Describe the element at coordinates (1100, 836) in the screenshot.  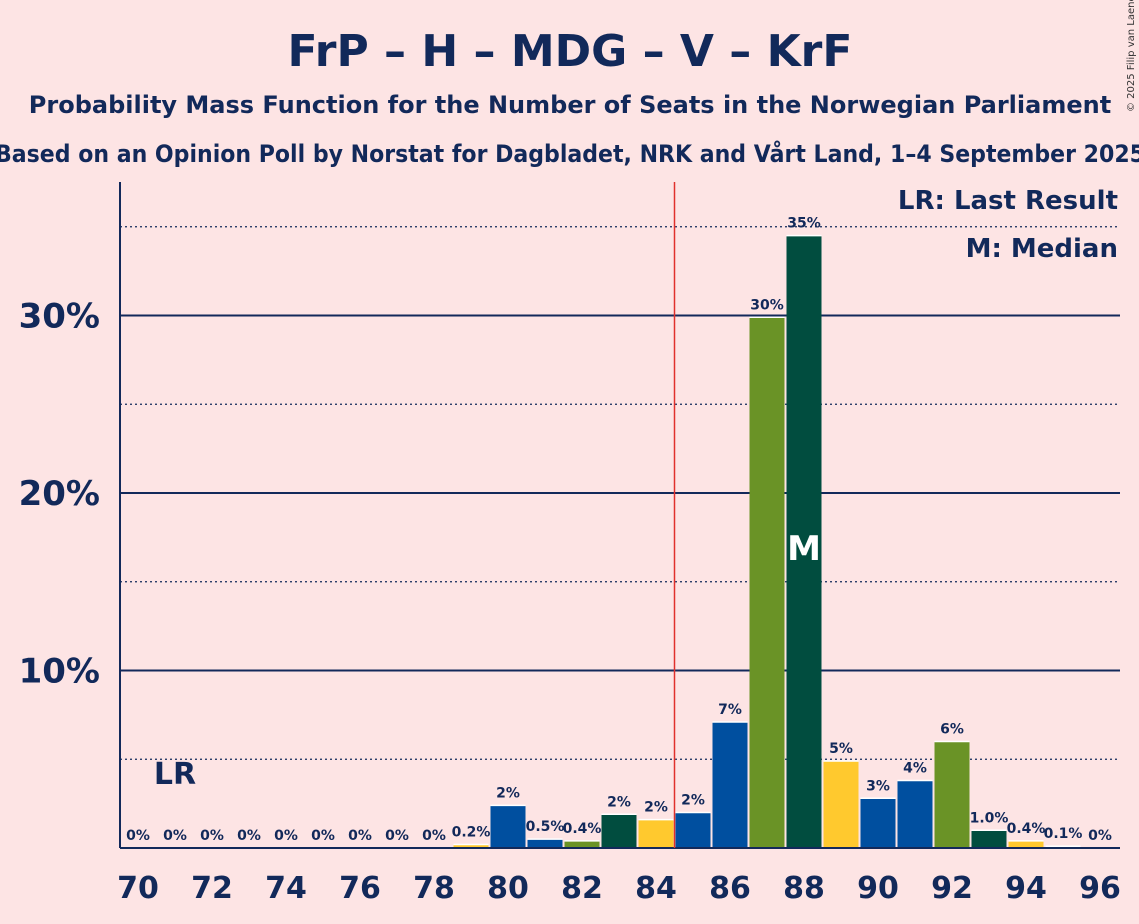
I see `data-label-96: 0%` at that location.